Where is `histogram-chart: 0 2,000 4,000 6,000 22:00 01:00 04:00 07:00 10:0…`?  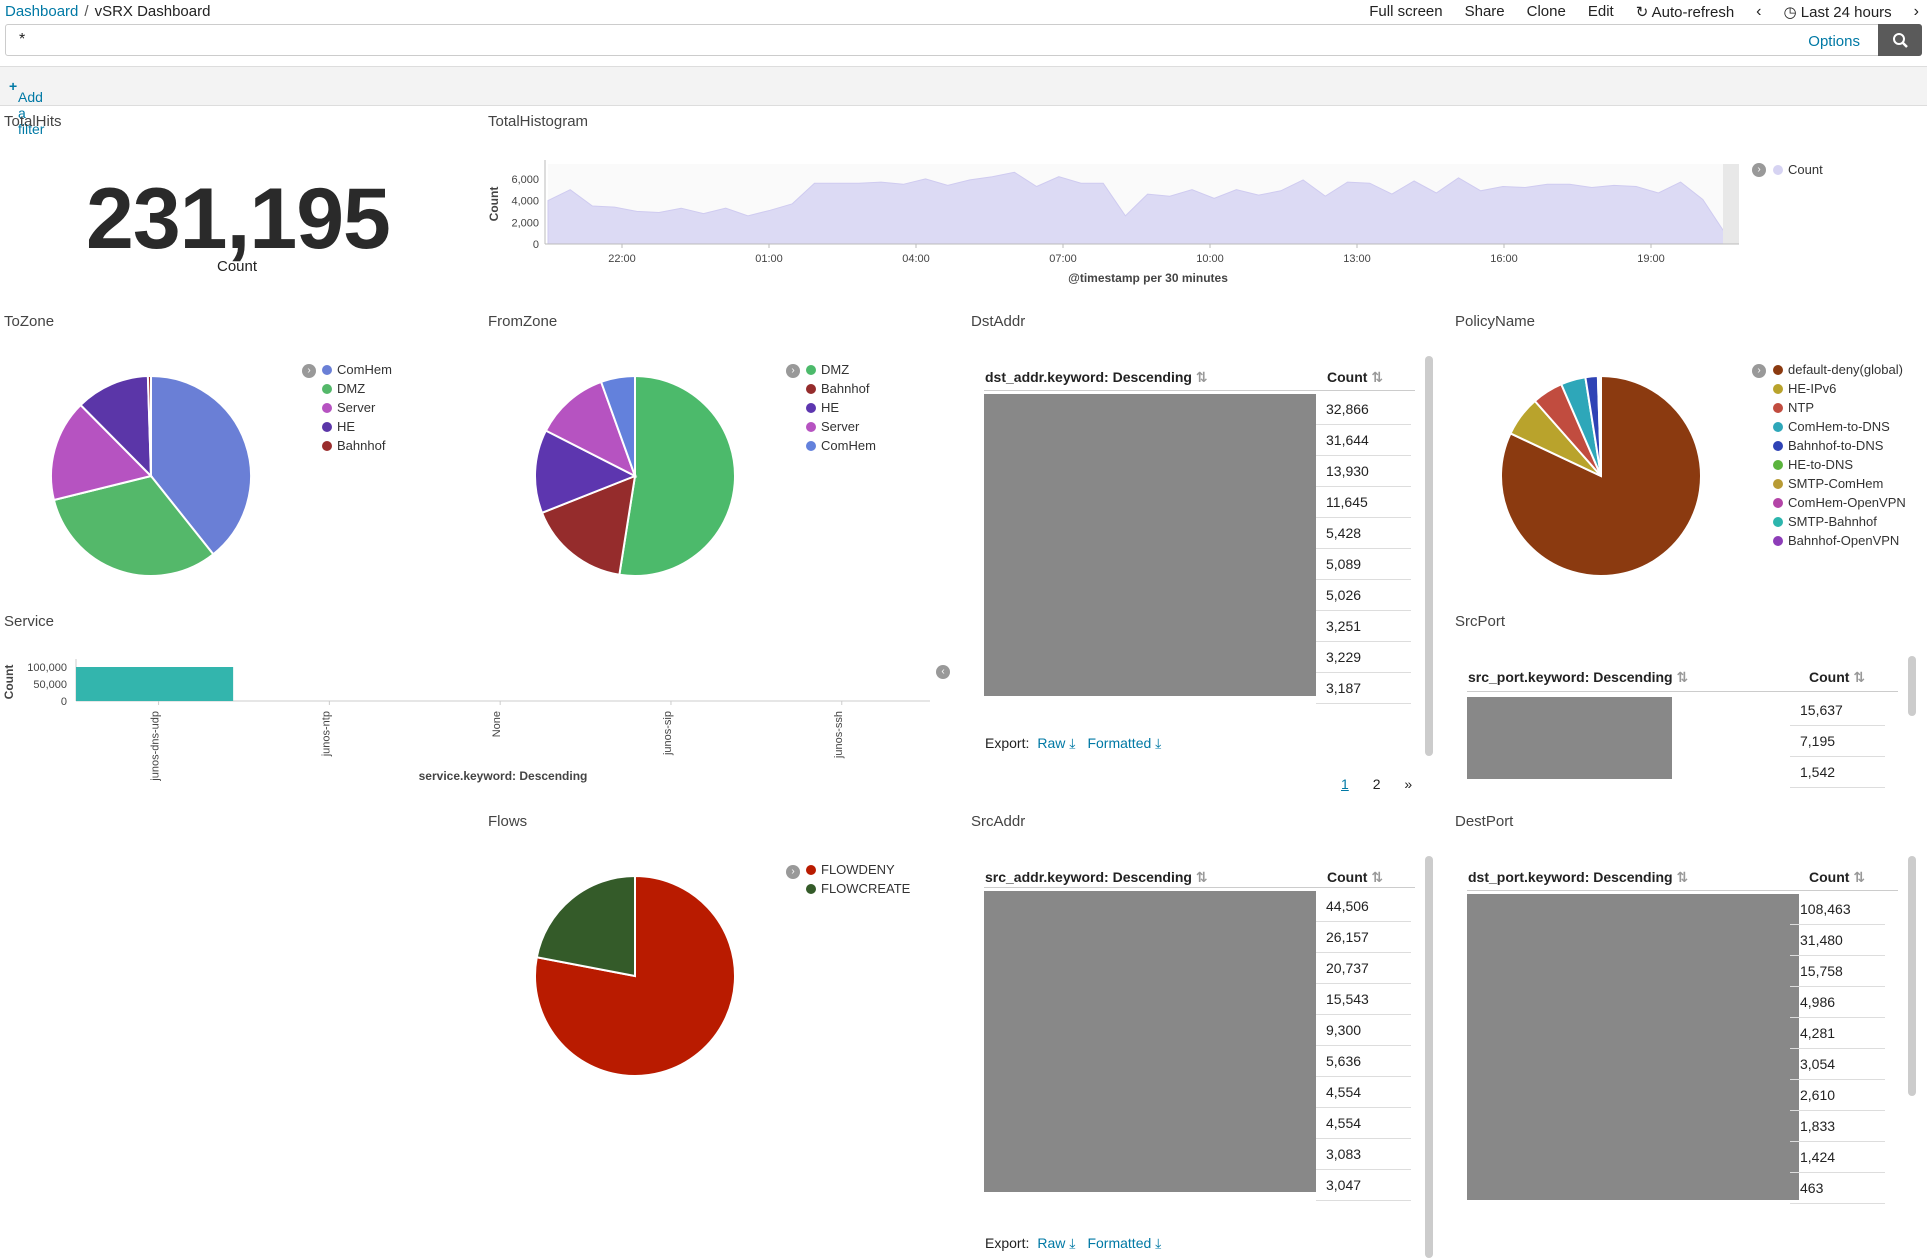
histogram-chart: 0 2,000 4,000 6,000 22:00 01:00 04:00 07:00 10:0… is located at coordinates (1113, 222).